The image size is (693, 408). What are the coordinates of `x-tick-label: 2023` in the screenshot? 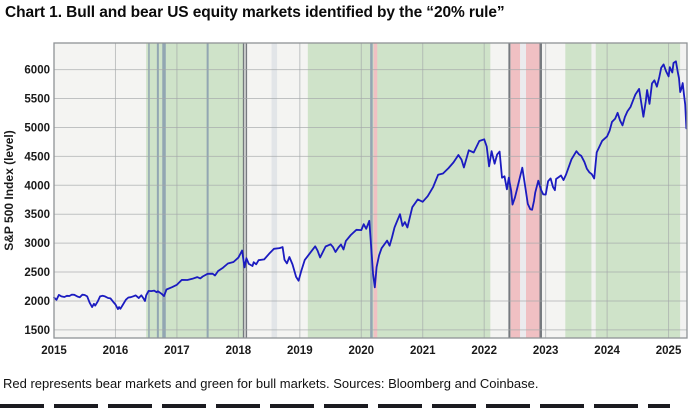 It's located at (546, 351).